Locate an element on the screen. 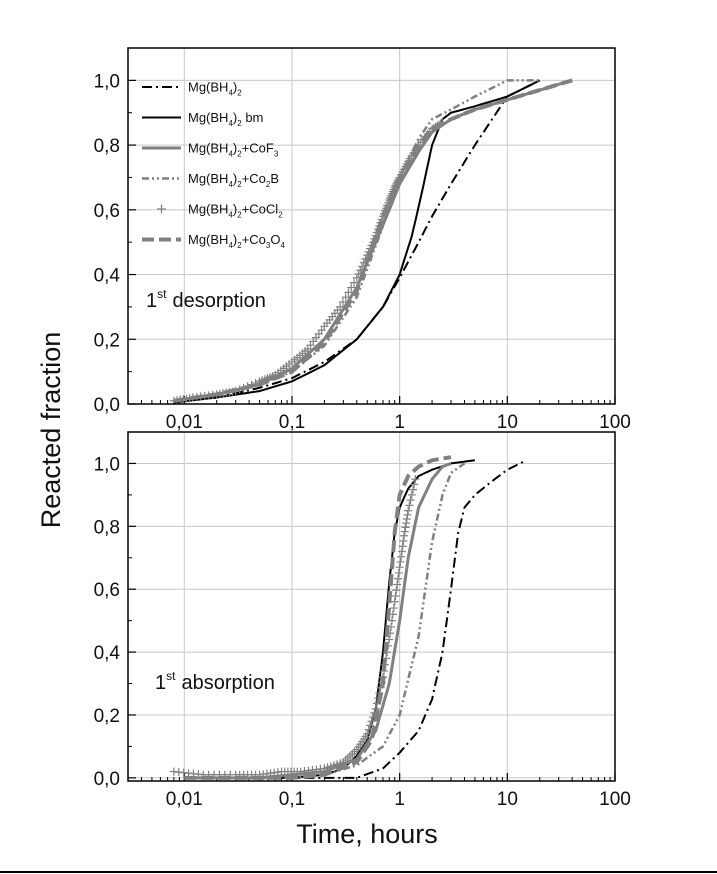 Image resolution: width=717 pixels, height=874 pixels. legend-text-part: bm is located at coordinates (253, 117).